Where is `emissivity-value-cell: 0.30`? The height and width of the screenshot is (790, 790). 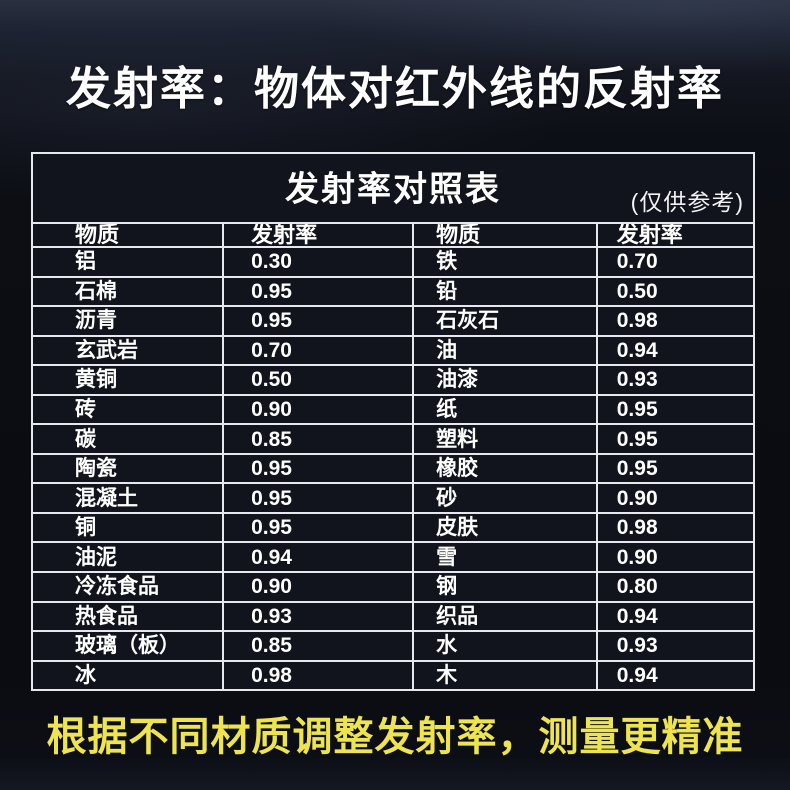 emissivity-value-cell: 0.30 is located at coordinates (319, 262).